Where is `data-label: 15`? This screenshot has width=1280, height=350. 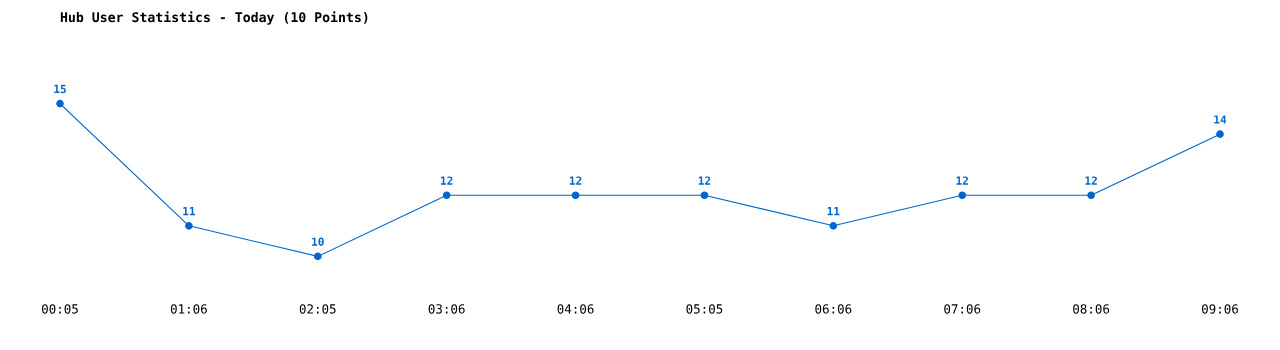
data-label: 15 is located at coordinates (60, 89).